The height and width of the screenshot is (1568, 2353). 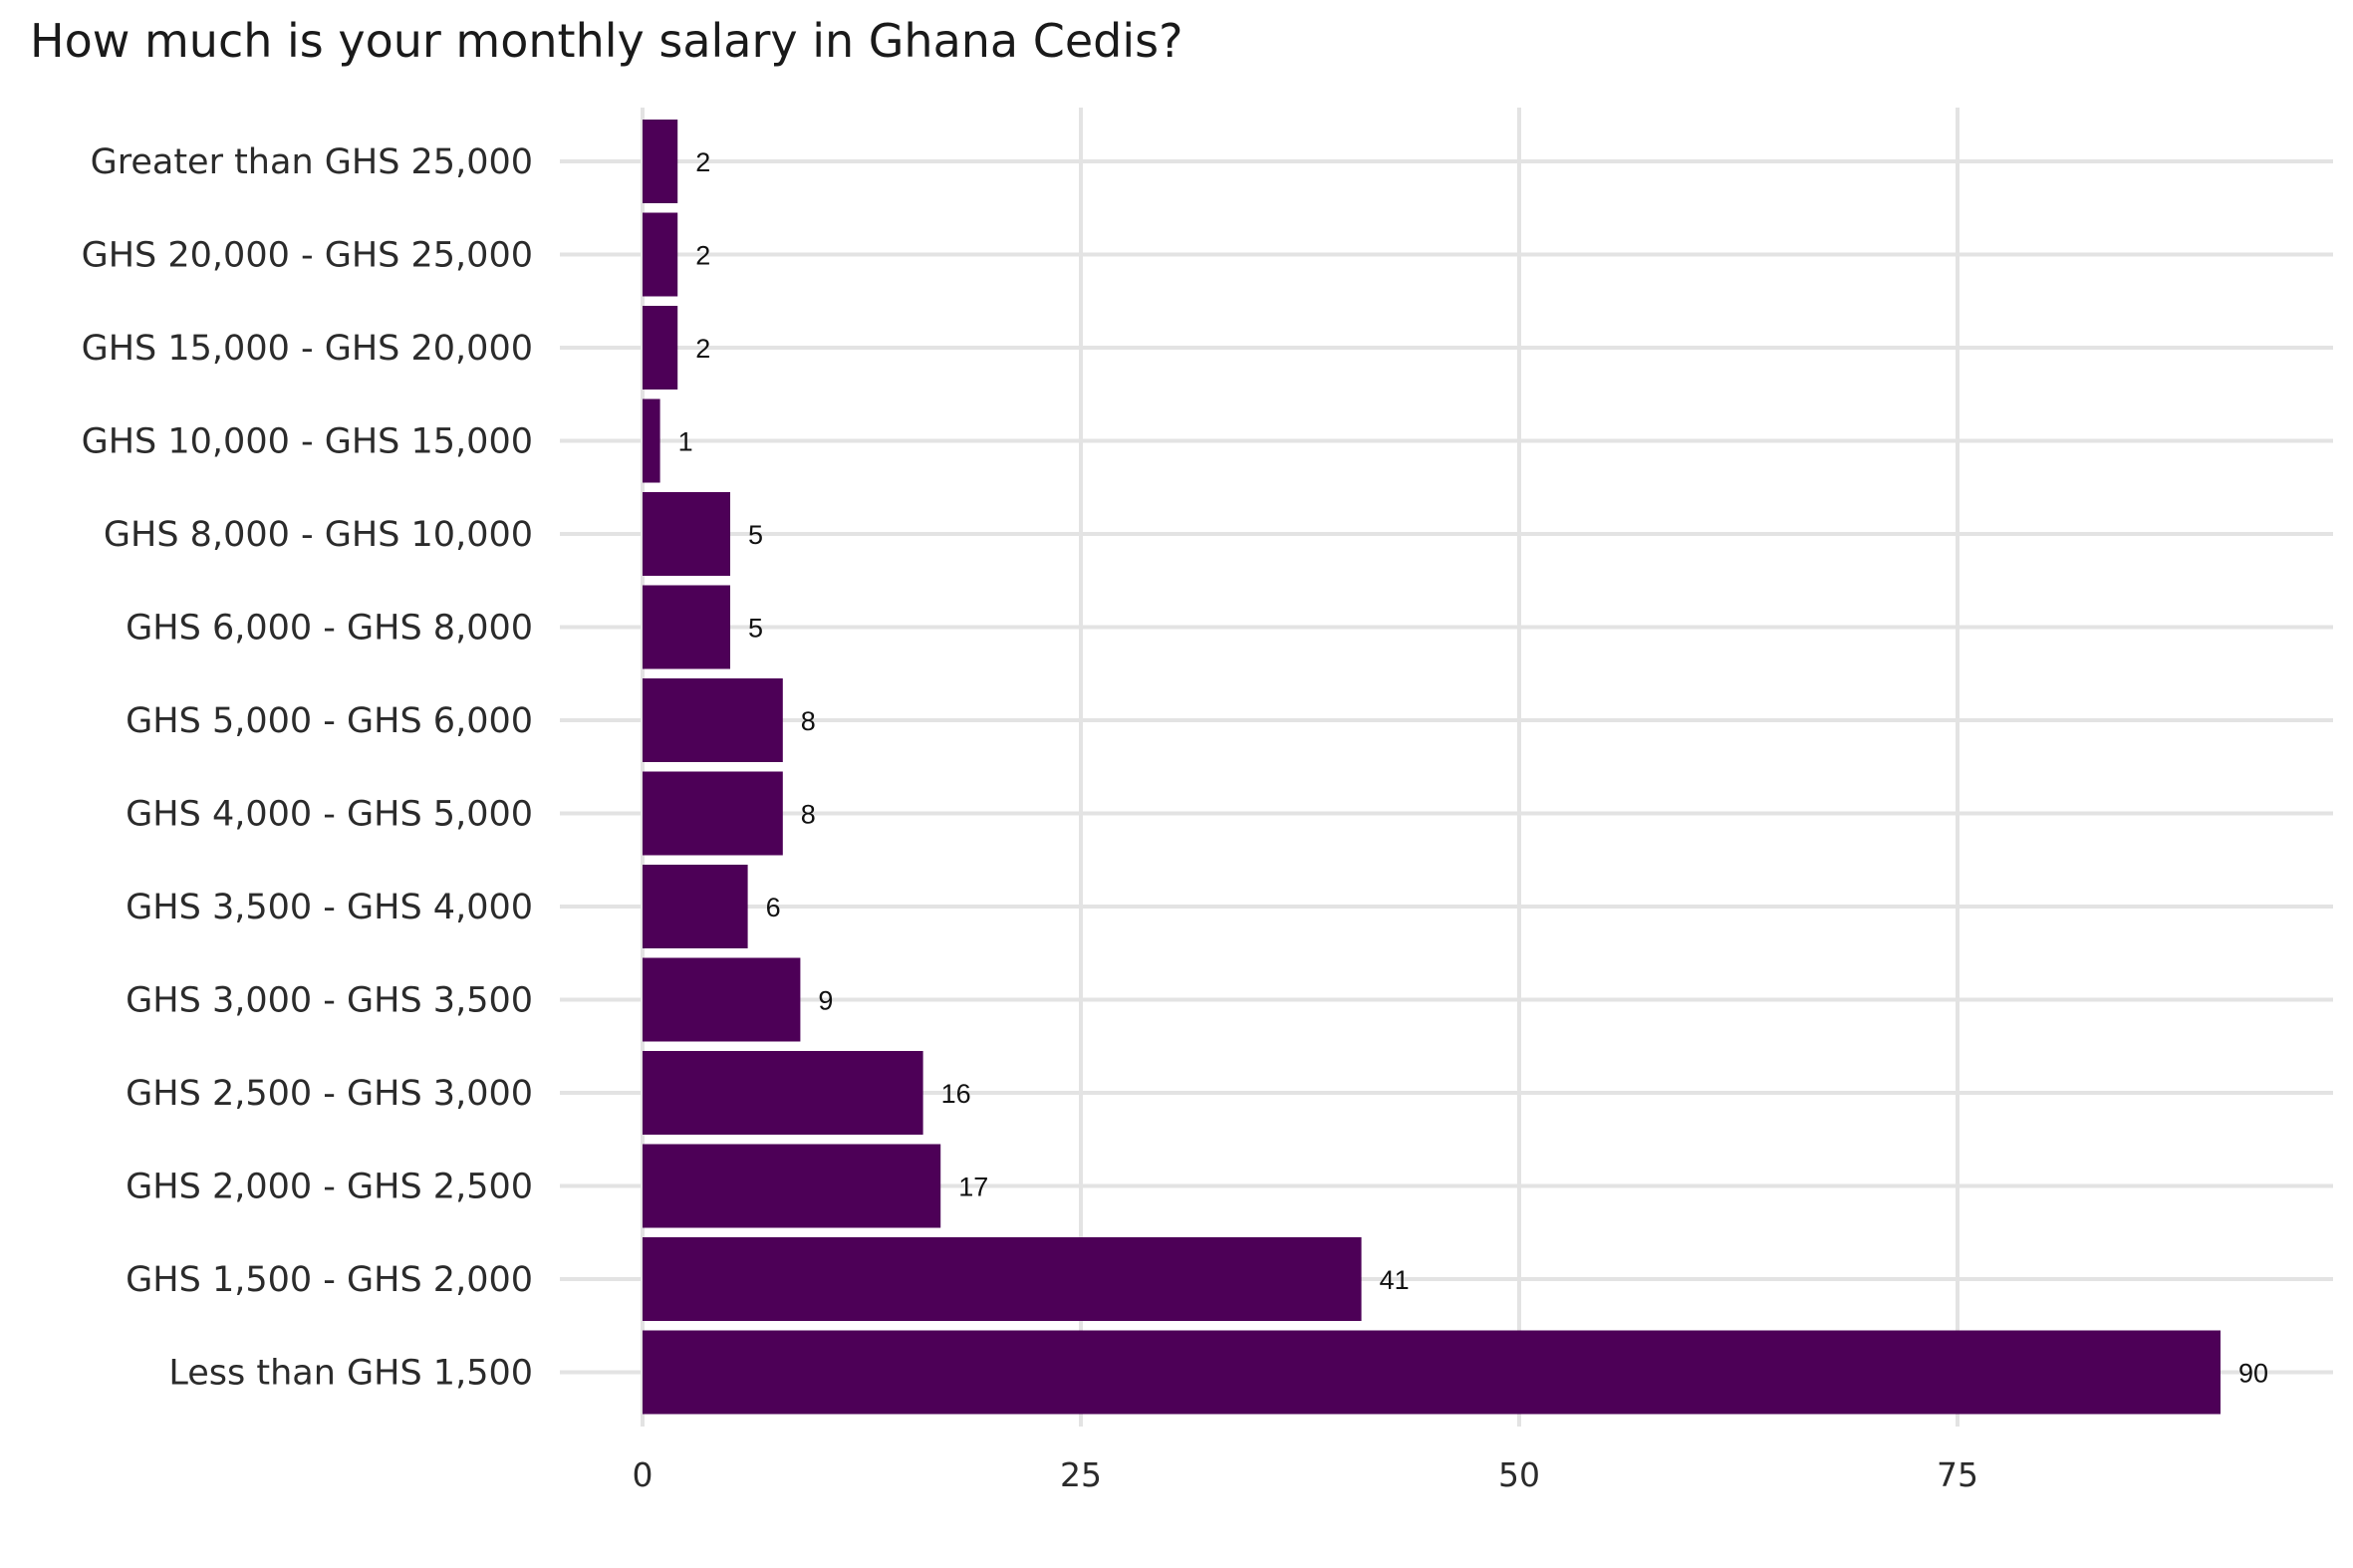 I want to click on x-tick-labels: 0 25 50 75, so click(x=1306, y=1474).